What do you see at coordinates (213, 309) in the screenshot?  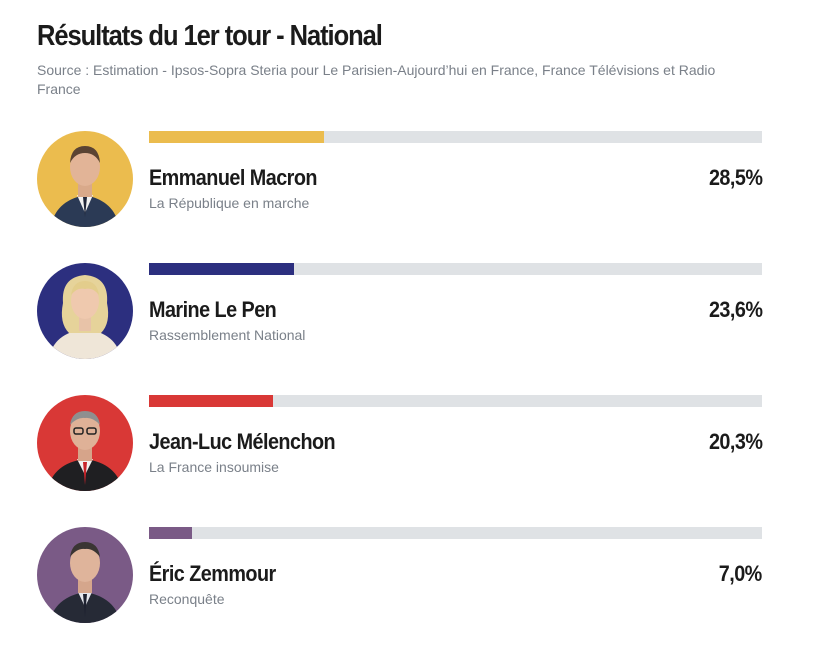 I see `candidate-name: Marine Le Pen` at bounding box center [213, 309].